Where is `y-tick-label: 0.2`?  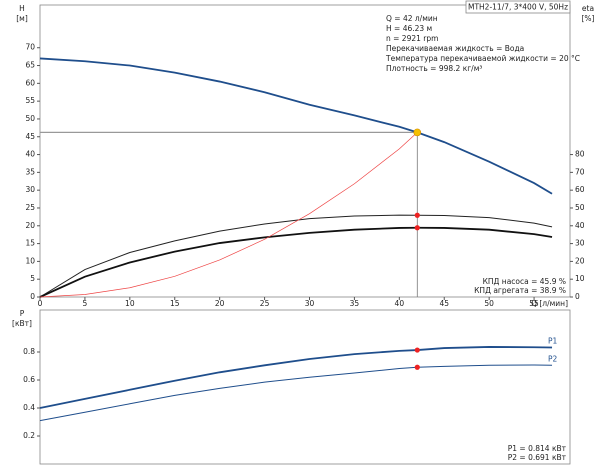
y-tick-label: 0.2 is located at coordinates (29, 435).